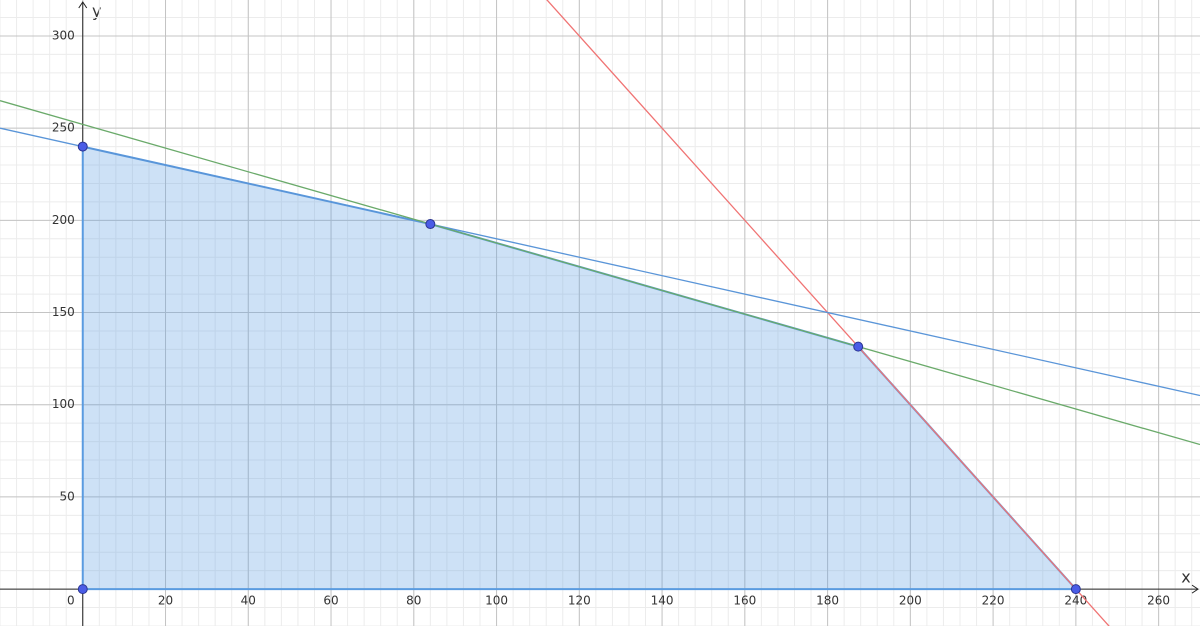  I want to click on x-tick-label: 160, so click(744, 601).